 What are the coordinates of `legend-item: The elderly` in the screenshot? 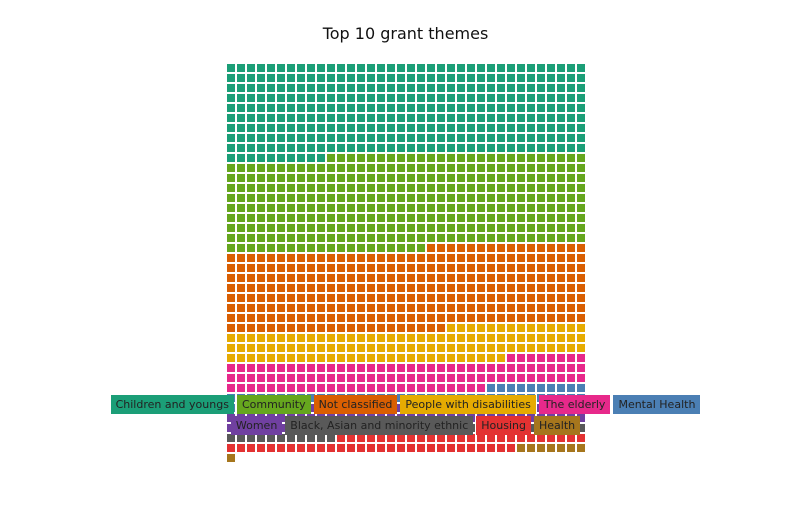 It's located at (574, 404).